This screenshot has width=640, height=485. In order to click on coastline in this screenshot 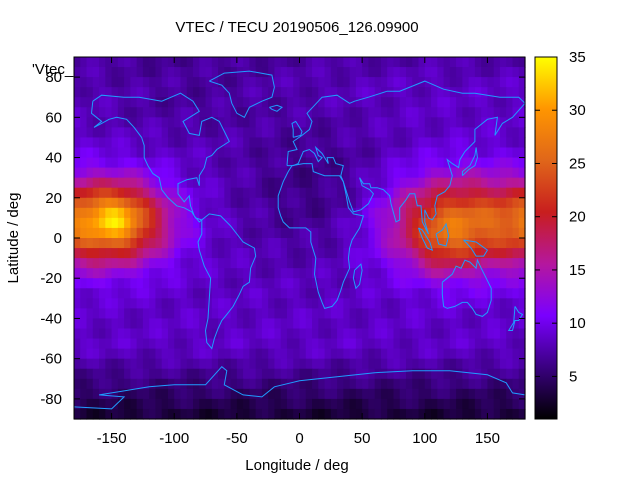, I will do `click(227, 281)`.